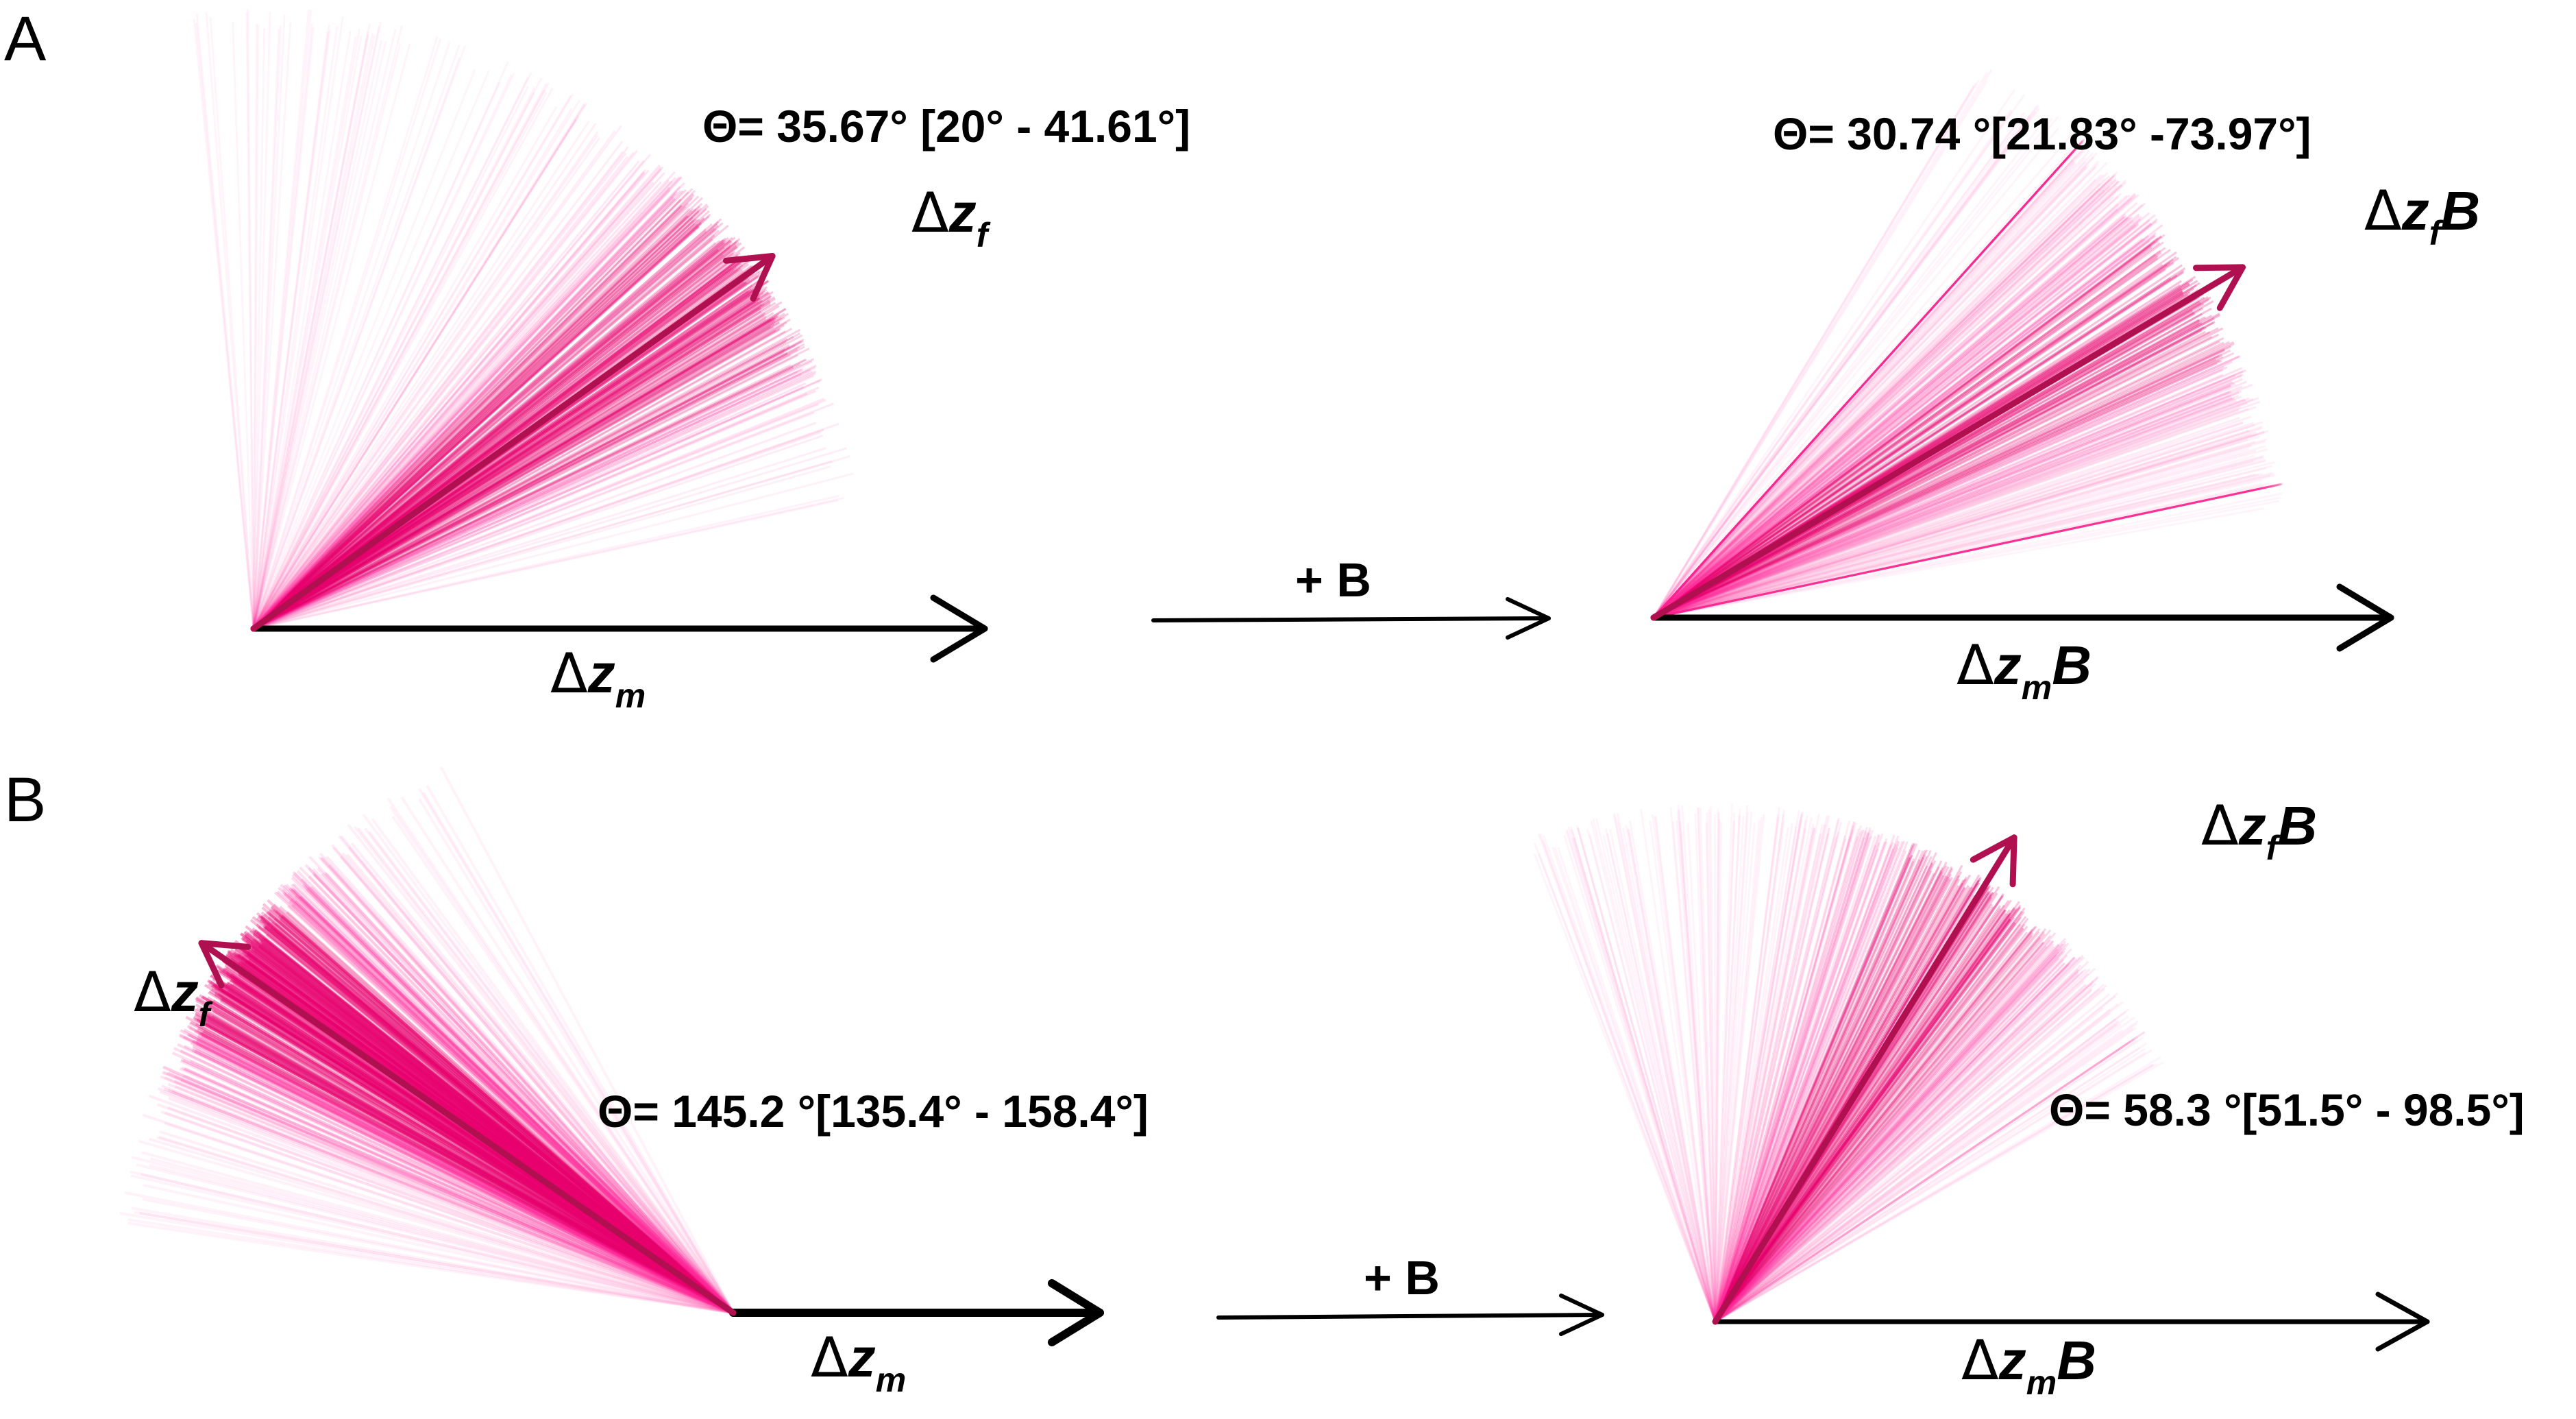 The width and height of the screenshot is (2576, 1419). I want to click on vector-a-left-shaft, so click(513, 442).